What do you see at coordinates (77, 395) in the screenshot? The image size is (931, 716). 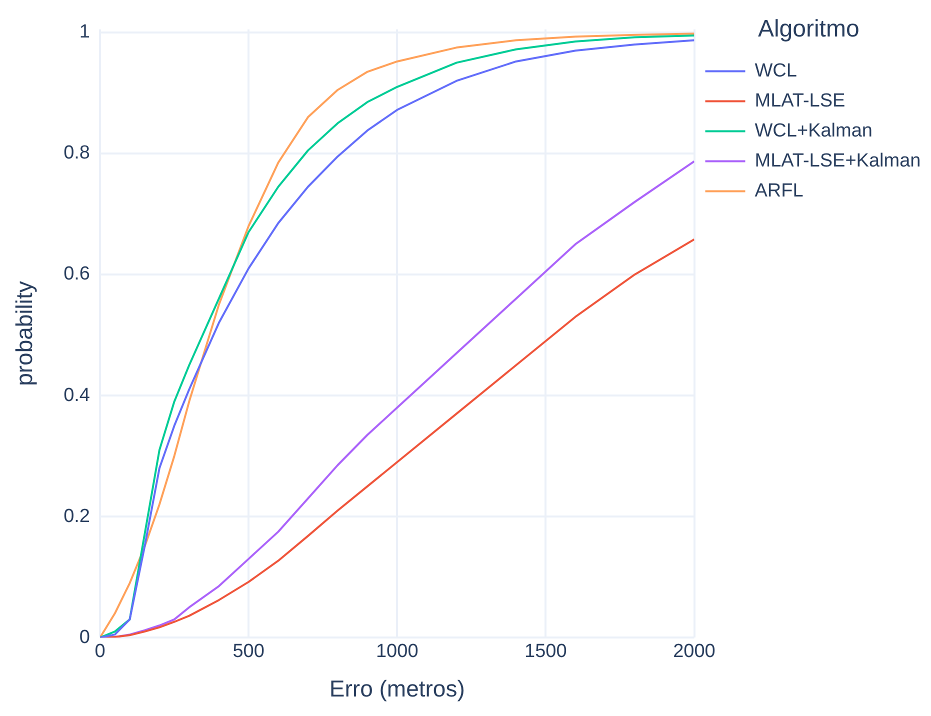 I see `y-tick-label: 0.4` at bounding box center [77, 395].